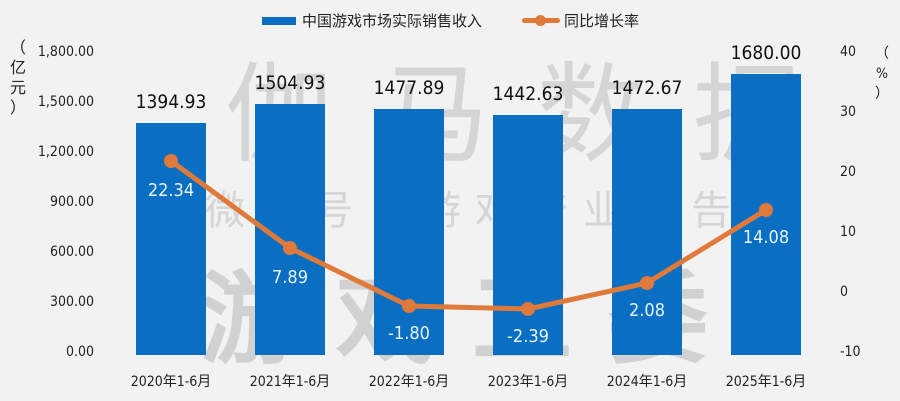  Describe the element at coordinates (79, 352) in the screenshot. I see `y-tick-left: 0.00` at that location.